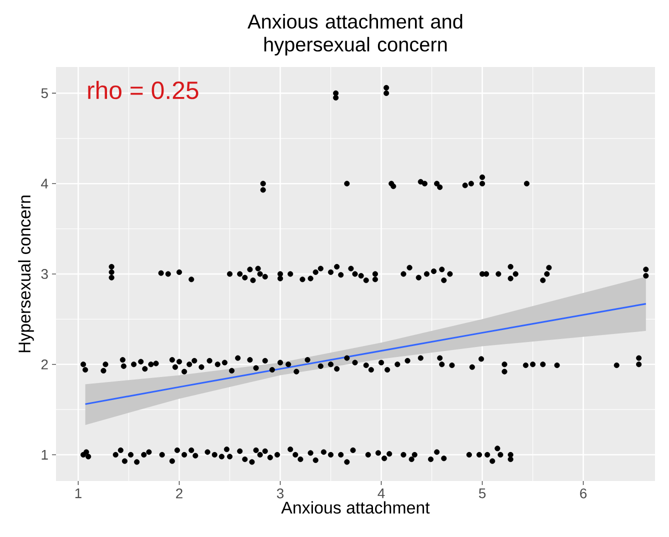 The image size is (669, 537). Describe the element at coordinates (45, 455) in the screenshot. I see `y-tick-label: 1` at that location.